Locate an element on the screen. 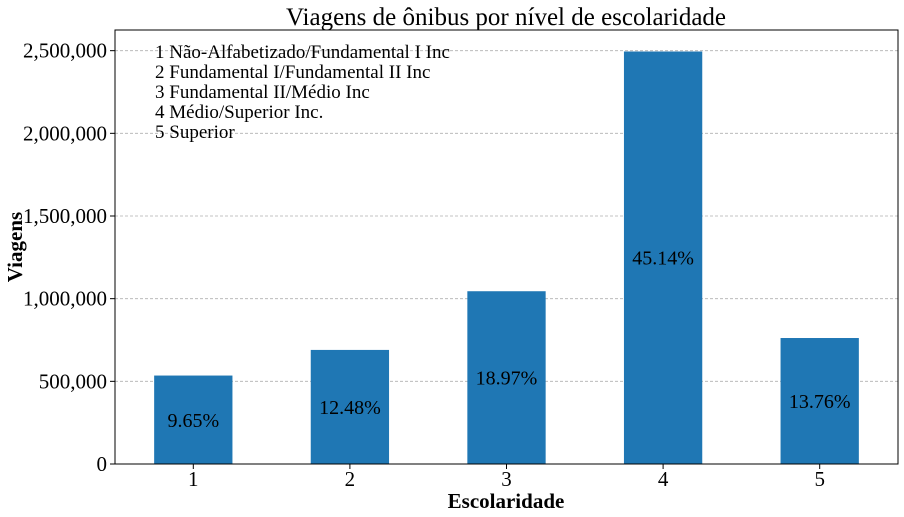 The height and width of the screenshot is (517, 904). x-tick-label: 3 is located at coordinates (506, 479).